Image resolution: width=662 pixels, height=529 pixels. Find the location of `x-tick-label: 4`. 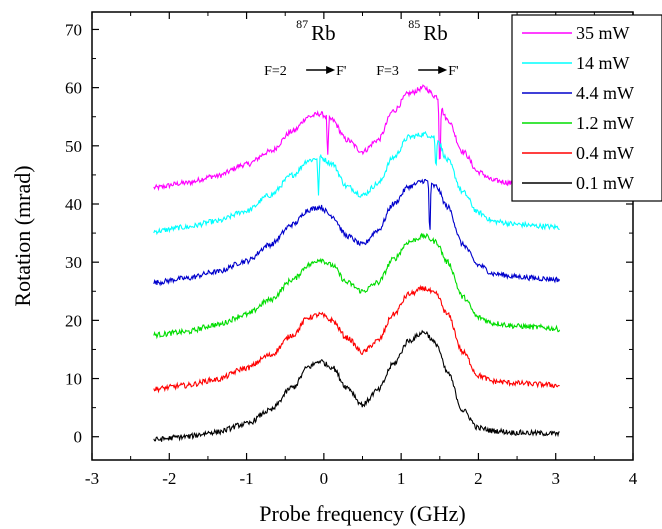

x-tick-label: 4 is located at coordinates (633, 478).